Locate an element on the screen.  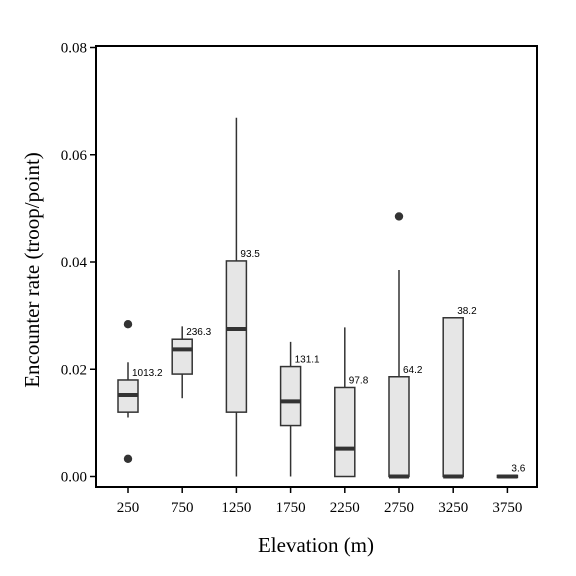
x-tick-label: 3250 is located at coordinates (453, 508).